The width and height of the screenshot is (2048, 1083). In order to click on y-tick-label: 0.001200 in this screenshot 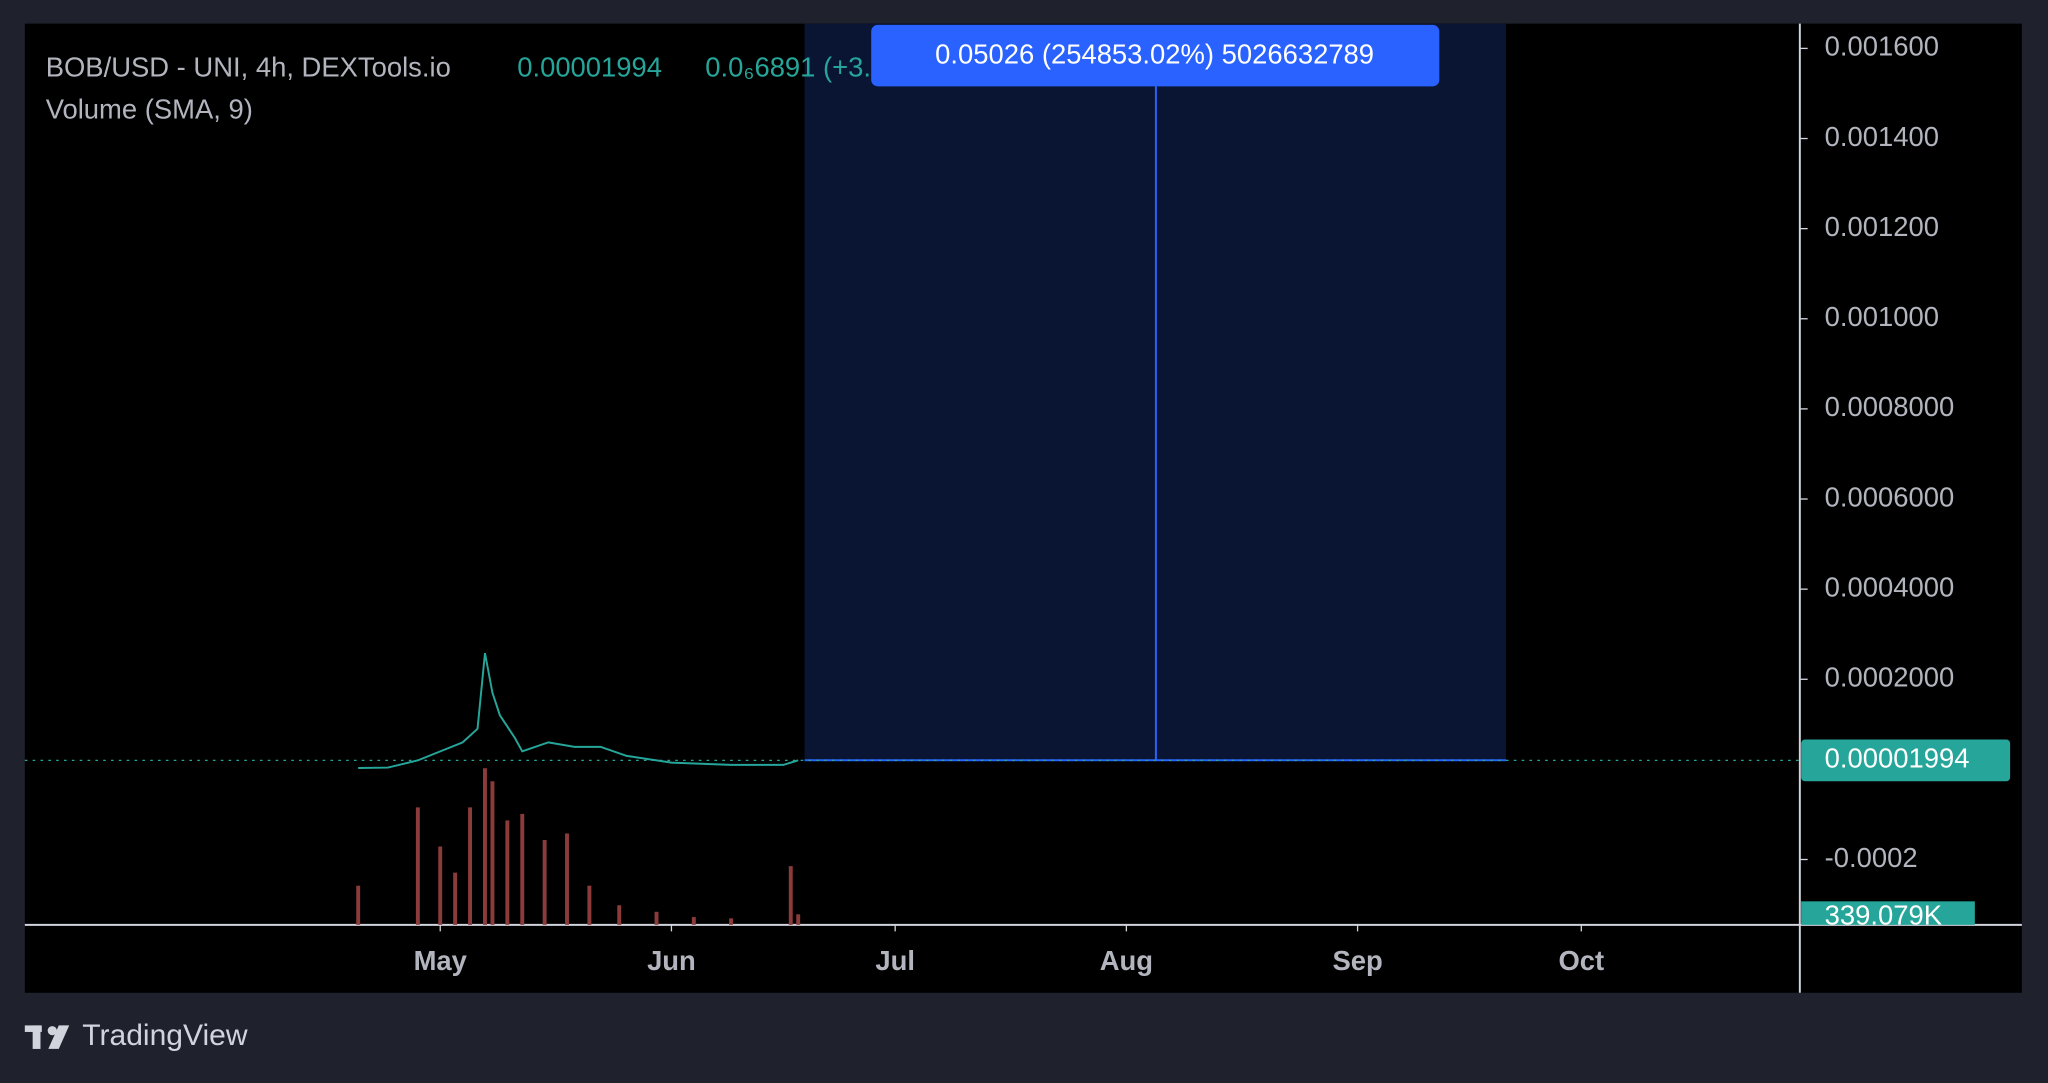, I will do `click(1882, 226)`.